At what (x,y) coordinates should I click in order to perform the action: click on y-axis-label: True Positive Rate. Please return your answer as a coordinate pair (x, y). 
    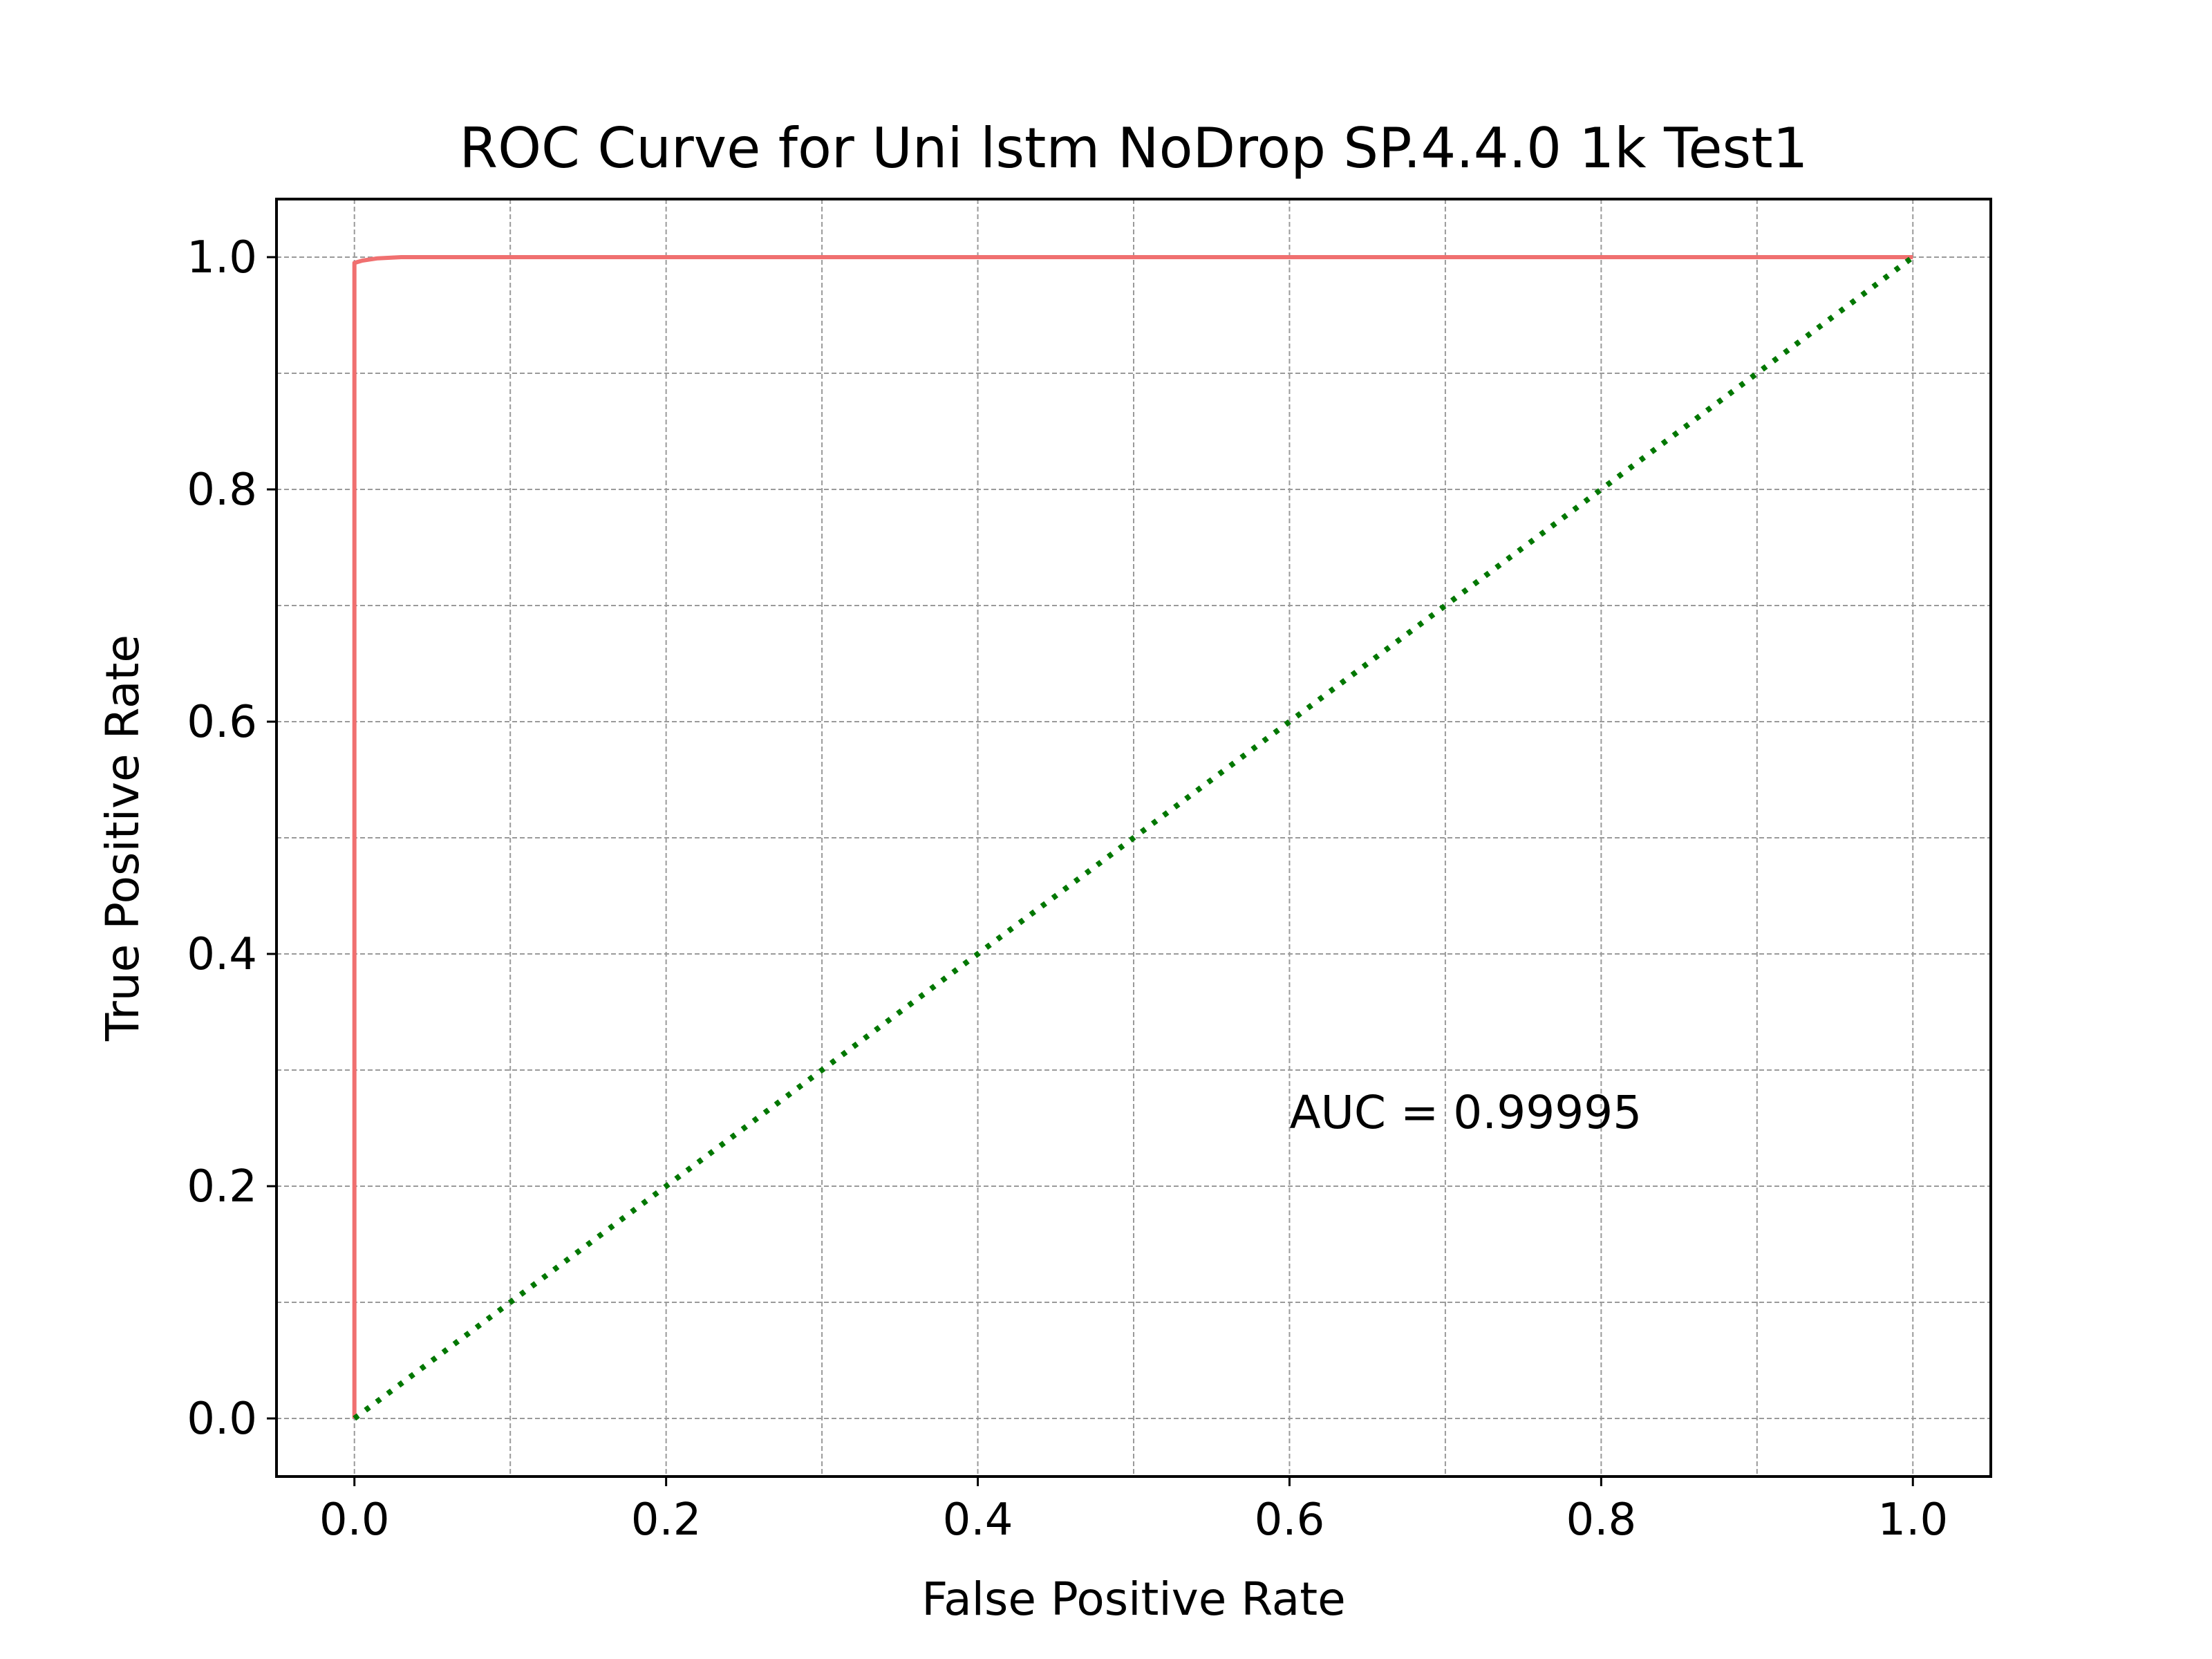
    Looking at the image, I should click on (123, 838).